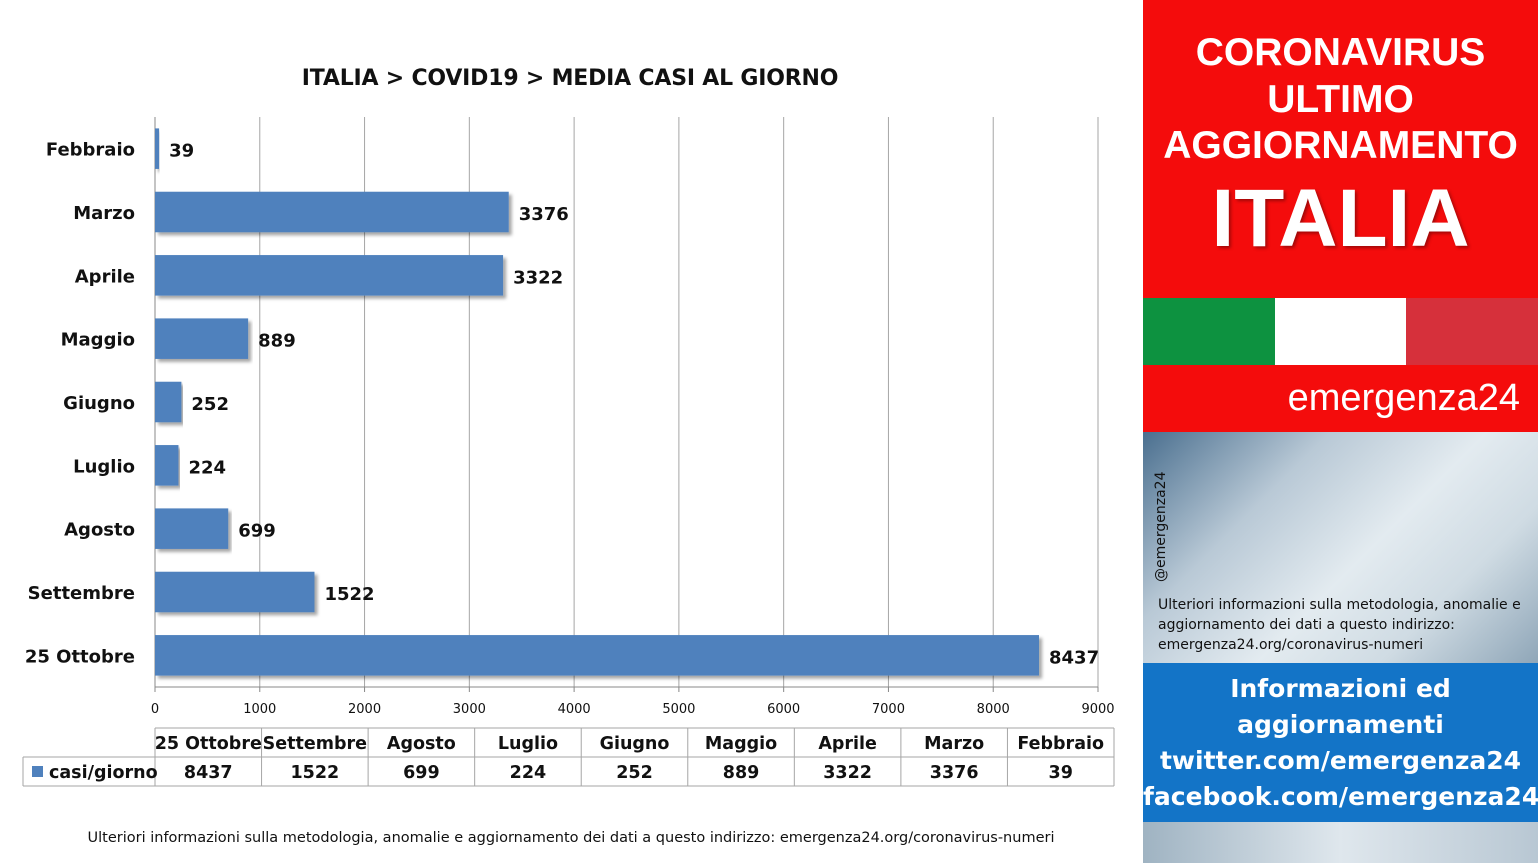 The image size is (1538, 863). Describe the element at coordinates (469, 709) in the screenshot. I see `x-tick-label: 3000` at that location.